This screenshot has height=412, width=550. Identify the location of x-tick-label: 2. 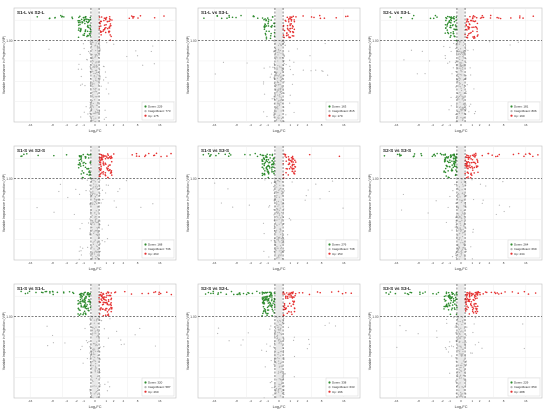
(298, 401).